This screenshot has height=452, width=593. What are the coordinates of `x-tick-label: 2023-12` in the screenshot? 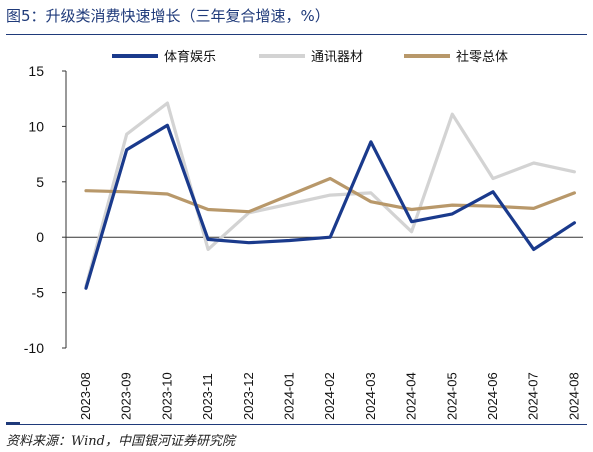 It's located at (248, 396).